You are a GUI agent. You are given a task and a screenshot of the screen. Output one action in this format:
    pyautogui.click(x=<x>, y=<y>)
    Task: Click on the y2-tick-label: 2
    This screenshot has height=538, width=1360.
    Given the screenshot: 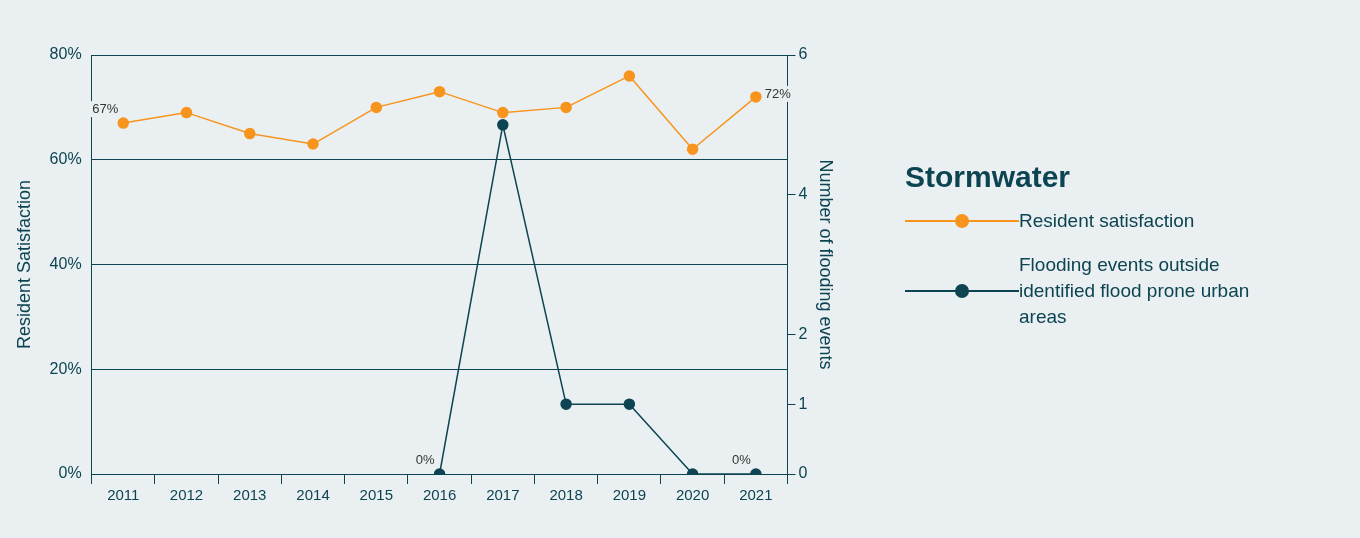 What is the action you would take?
    pyautogui.click(x=803, y=333)
    